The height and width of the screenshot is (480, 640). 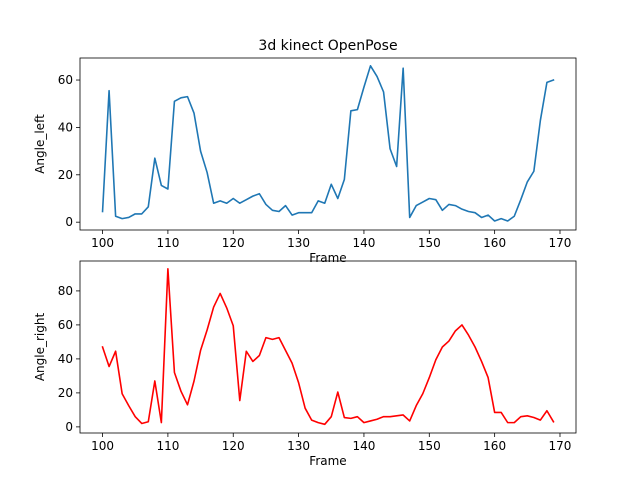 I want to click on chart-title: 3d kinect OpenPose, so click(x=327, y=46).